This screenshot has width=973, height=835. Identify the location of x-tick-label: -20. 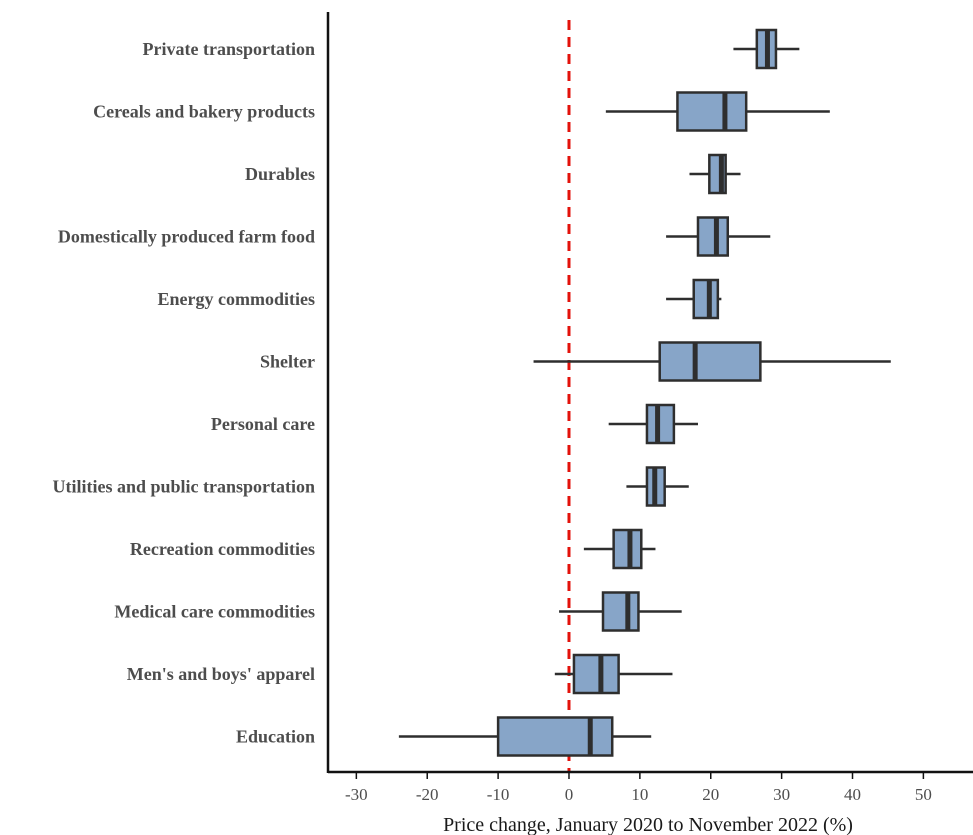
(427, 794).